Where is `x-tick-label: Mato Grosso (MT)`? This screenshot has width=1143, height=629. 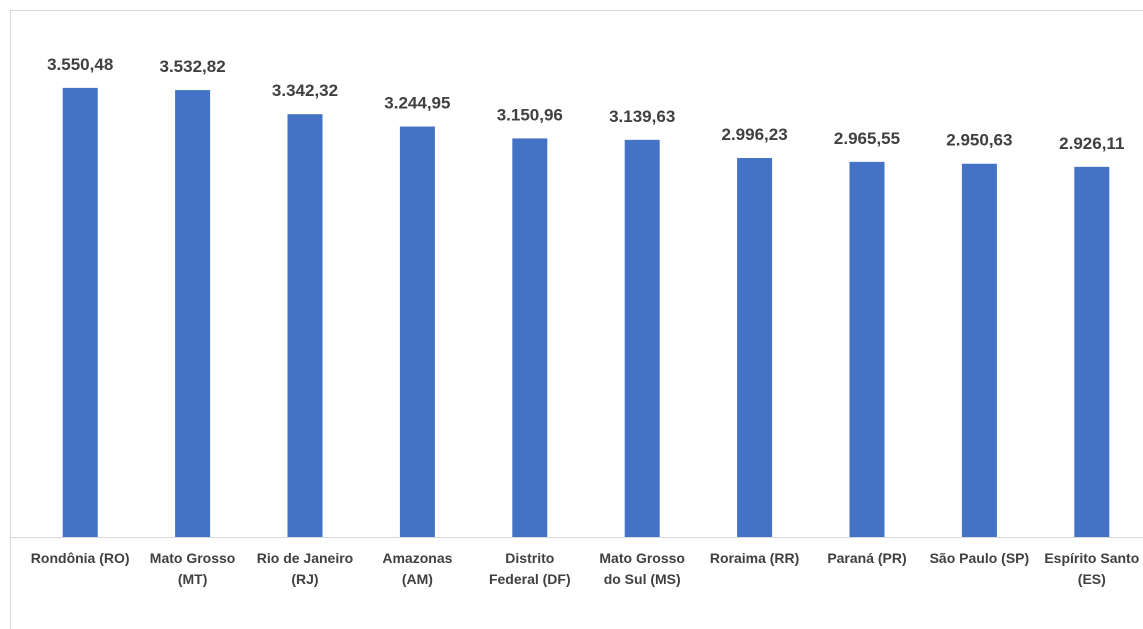 x-tick-label: Mato Grosso (MT) is located at coordinates (192, 568).